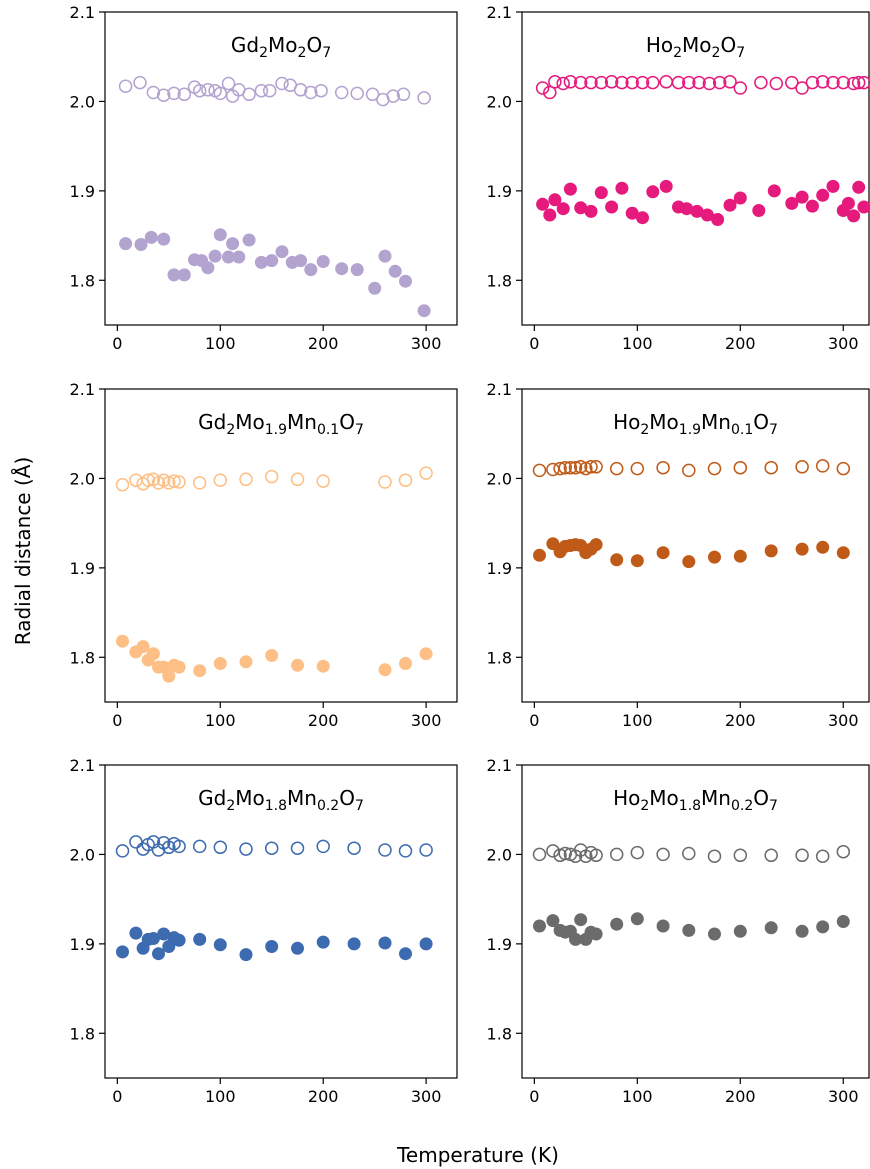 The image size is (870, 1169). I want to click on y-tick-label: 2.0, so click(499, 101).